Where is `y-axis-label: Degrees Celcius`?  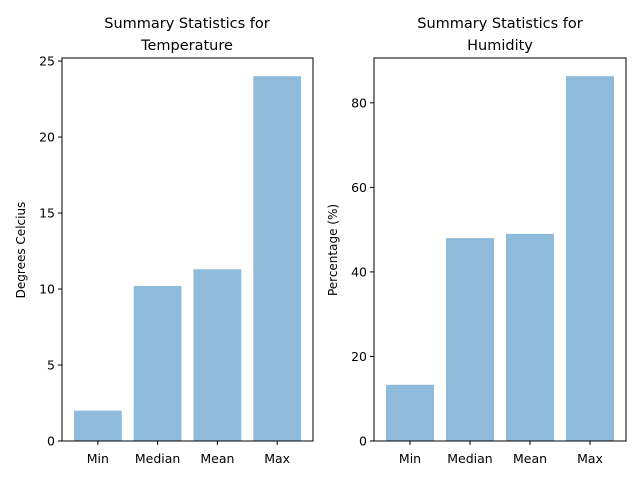
y-axis-label: Degrees Celcius is located at coordinates (21, 250).